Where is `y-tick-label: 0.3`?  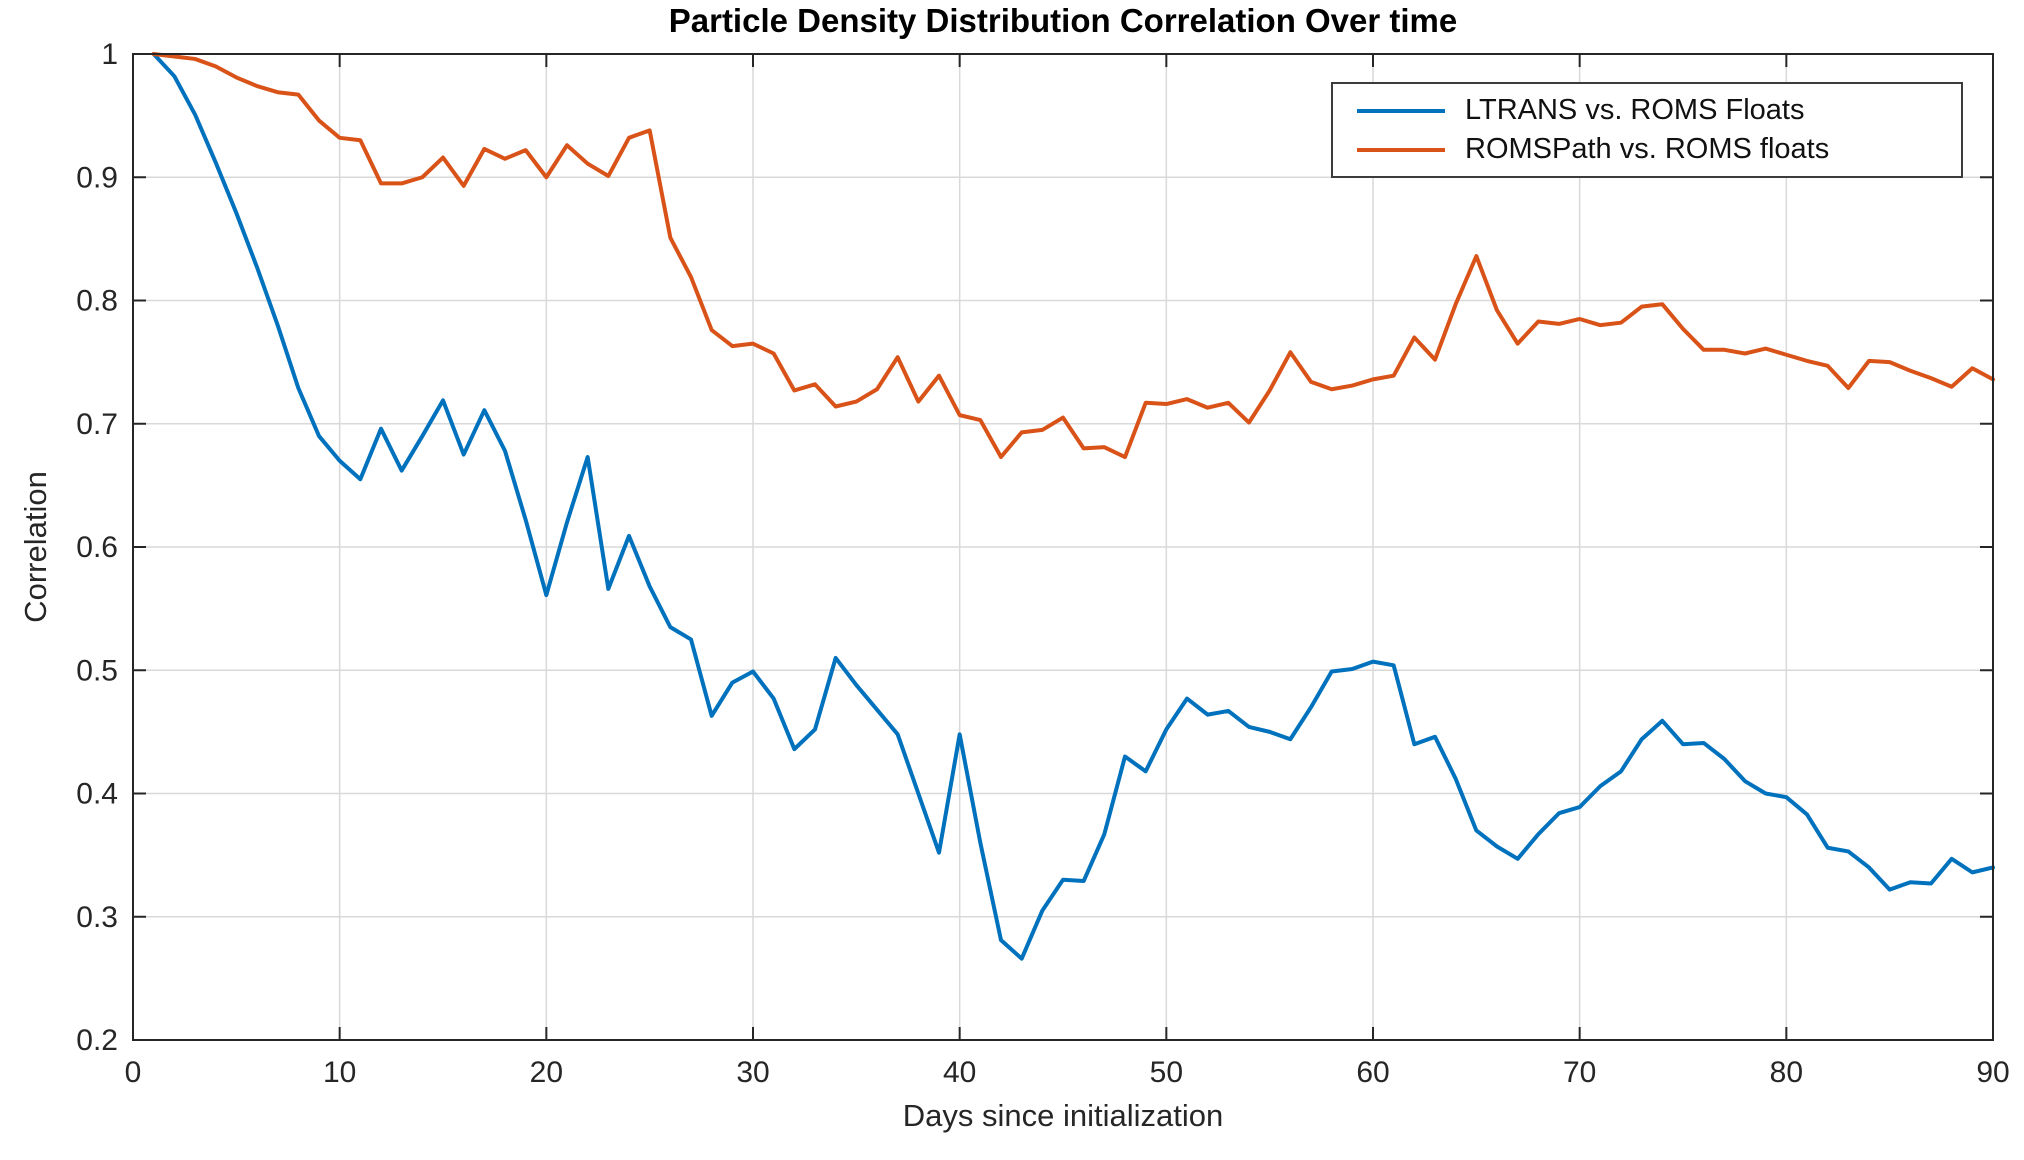 y-tick-label: 0.3 is located at coordinates (97, 917).